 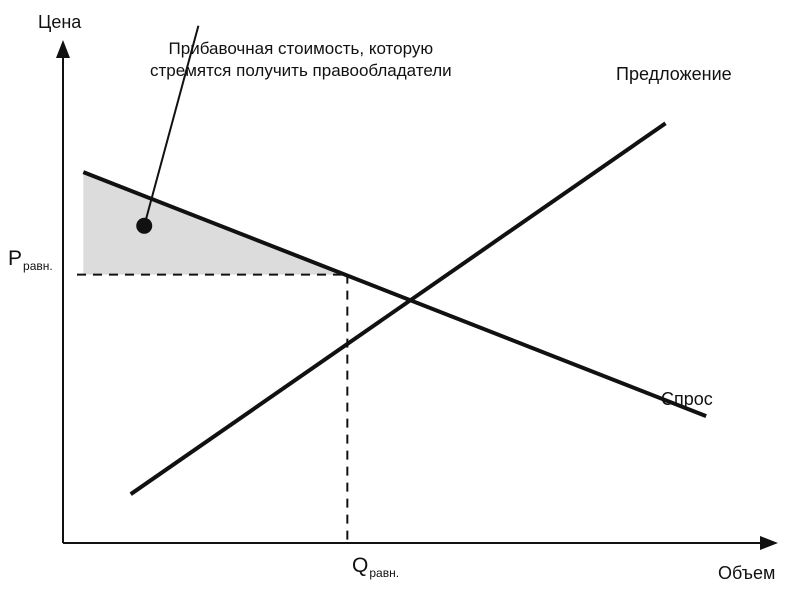 What do you see at coordinates (60, 22) in the screenshot?
I see `y-axis-label: Цена` at bounding box center [60, 22].